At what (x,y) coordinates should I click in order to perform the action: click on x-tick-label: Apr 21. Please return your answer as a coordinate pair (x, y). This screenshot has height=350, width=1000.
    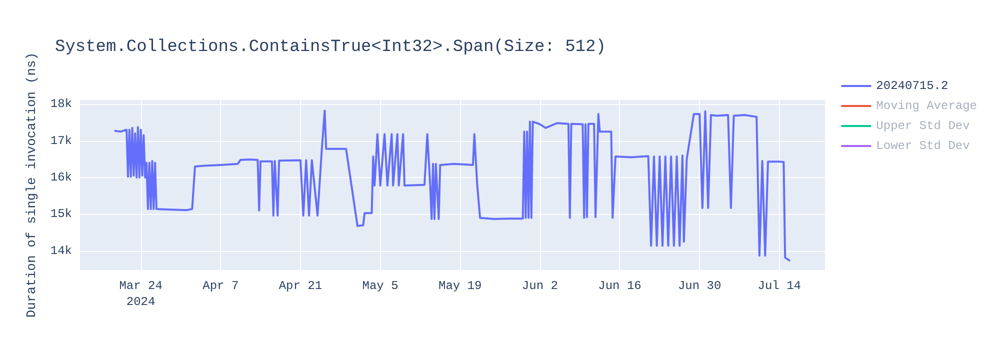
    Looking at the image, I should click on (300, 286).